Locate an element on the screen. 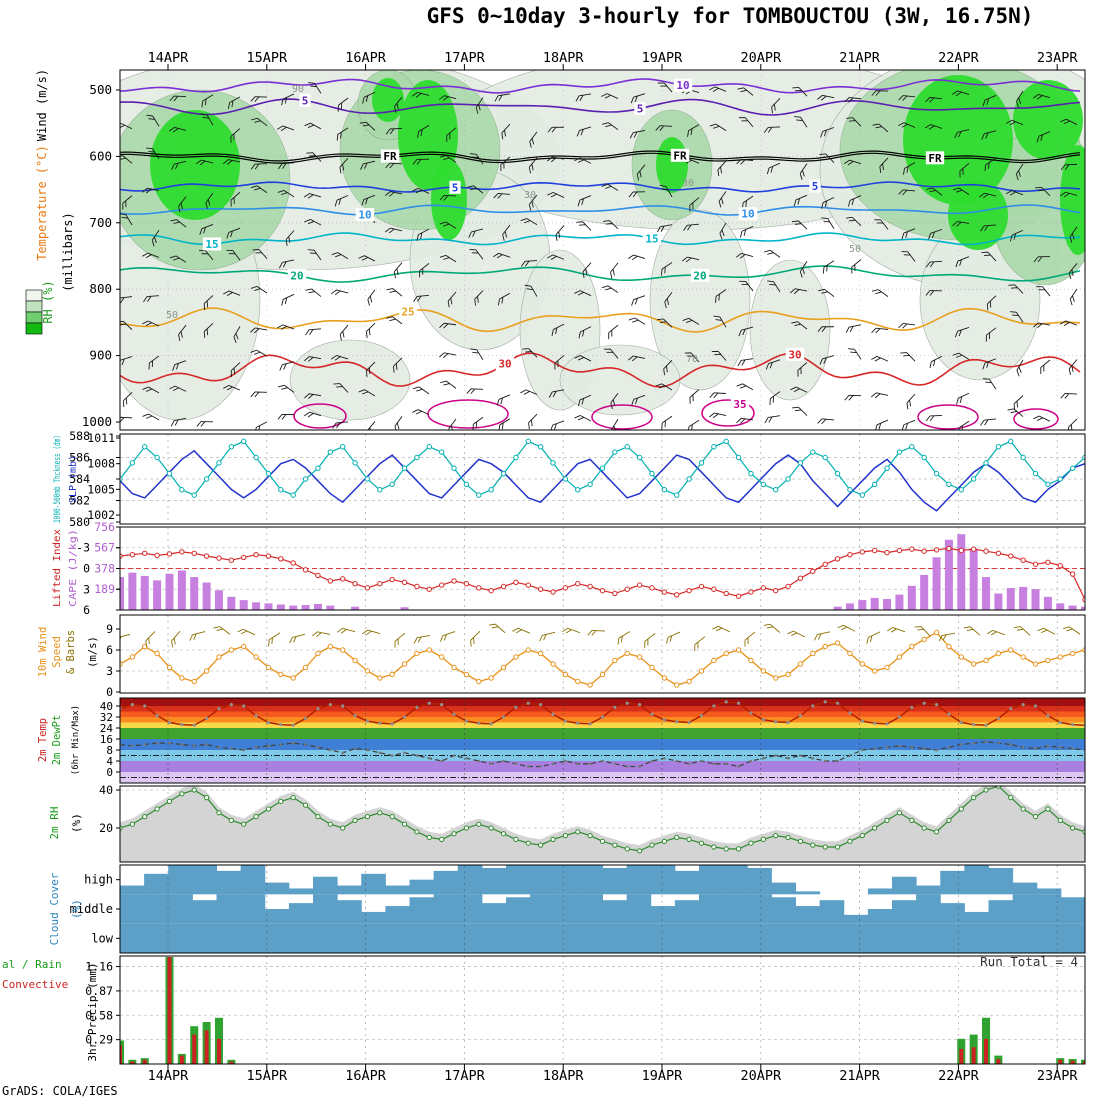  tick-label: 378 is located at coordinates (104, 568).